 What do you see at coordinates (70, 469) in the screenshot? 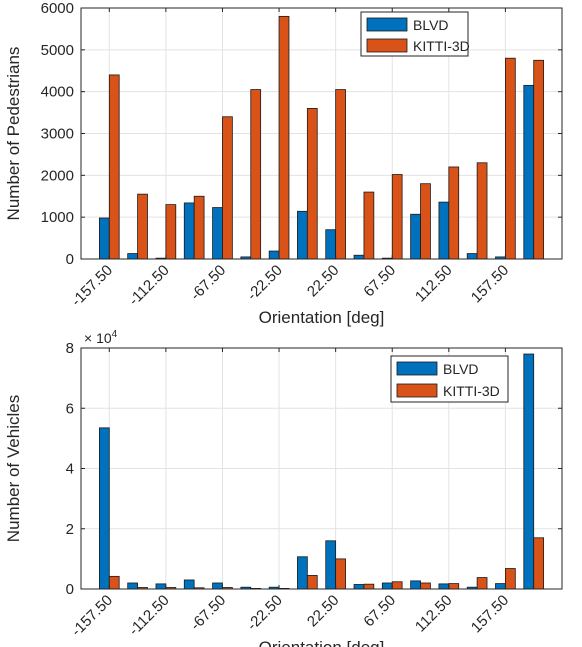
I see `y-tick-label: 4` at bounding box center [70, 469].